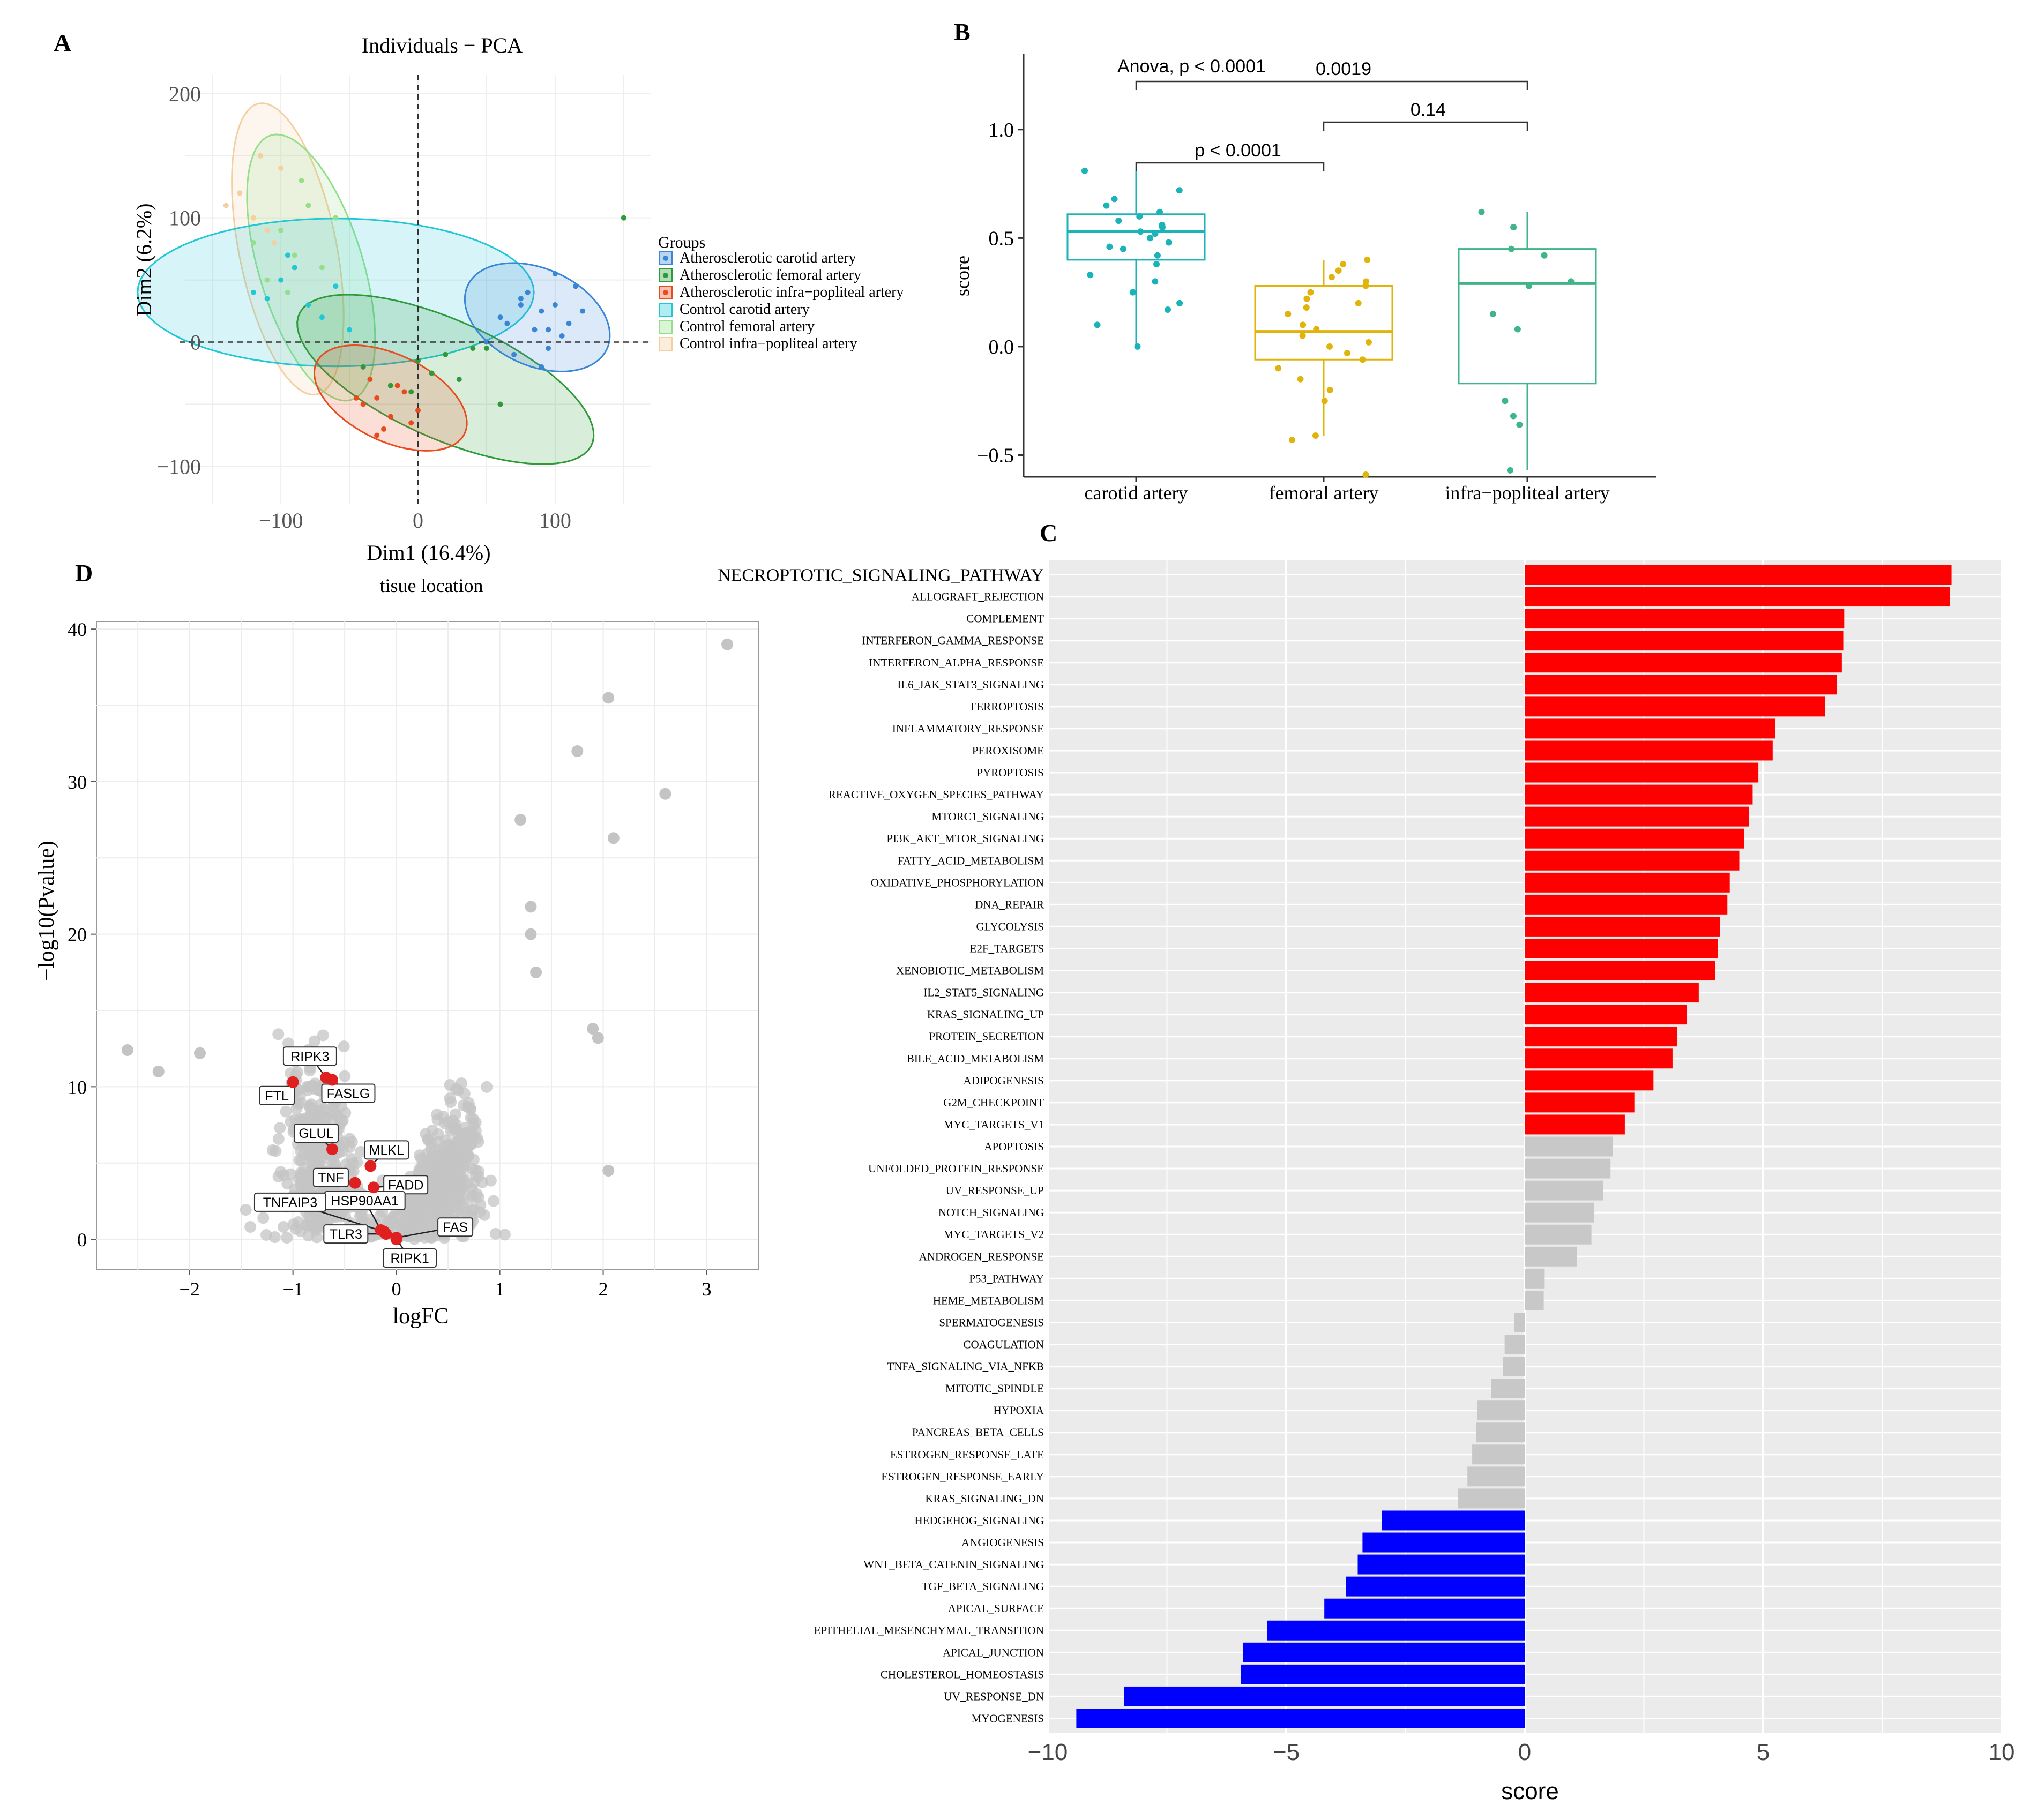 The height and width of the screenshot is (1820, 2037). I want to click on box-pvalue-label: 0.0019, so click(1343, 69).